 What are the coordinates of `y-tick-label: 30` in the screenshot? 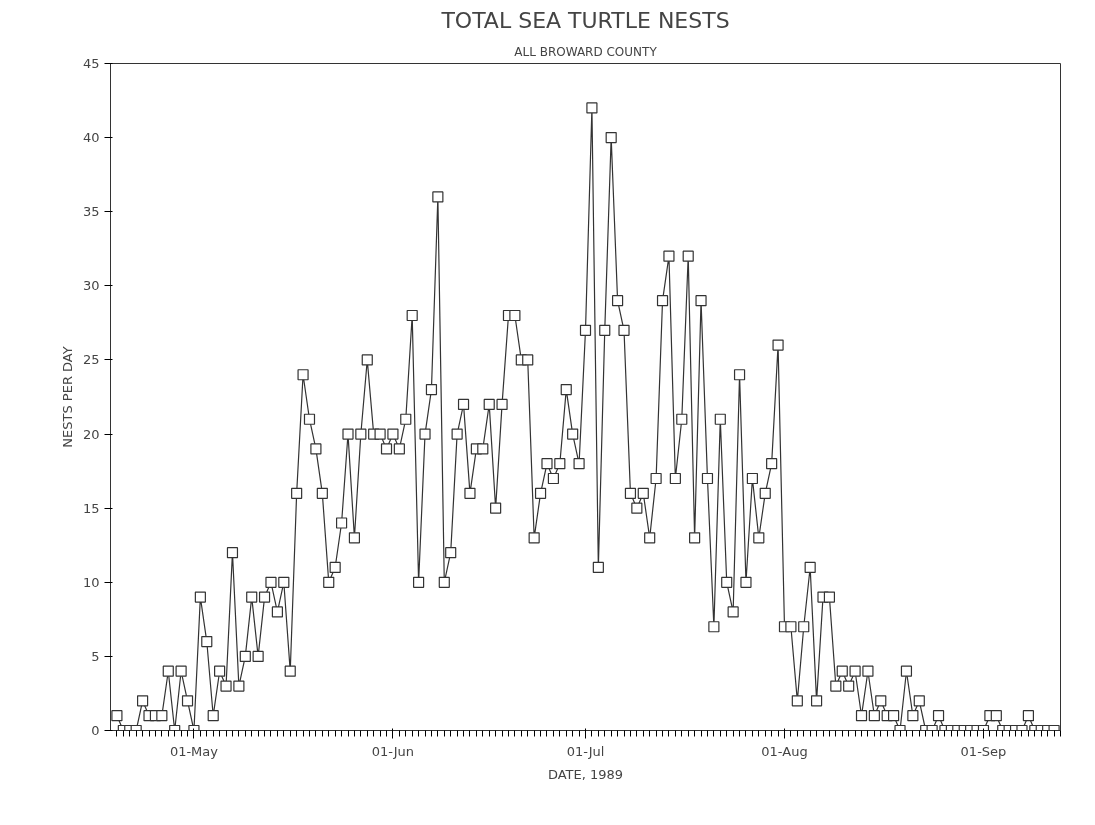 It's located at (91, 286).